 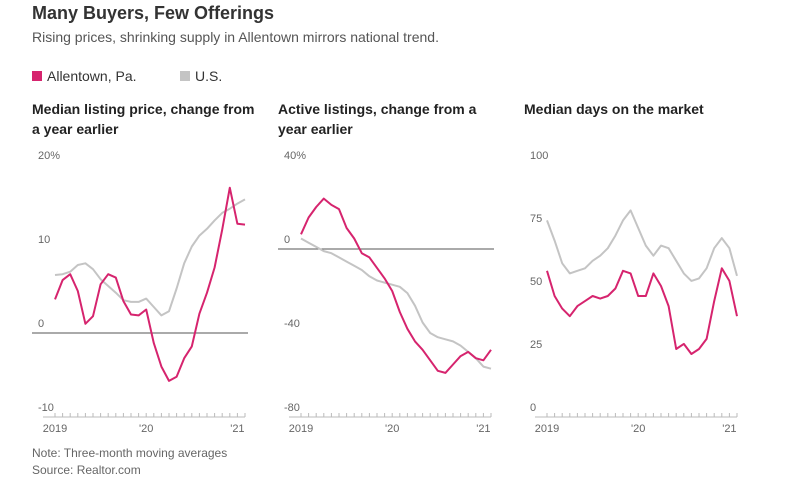 I want to click on legend-item: U.S., so click(x=201, y=76).